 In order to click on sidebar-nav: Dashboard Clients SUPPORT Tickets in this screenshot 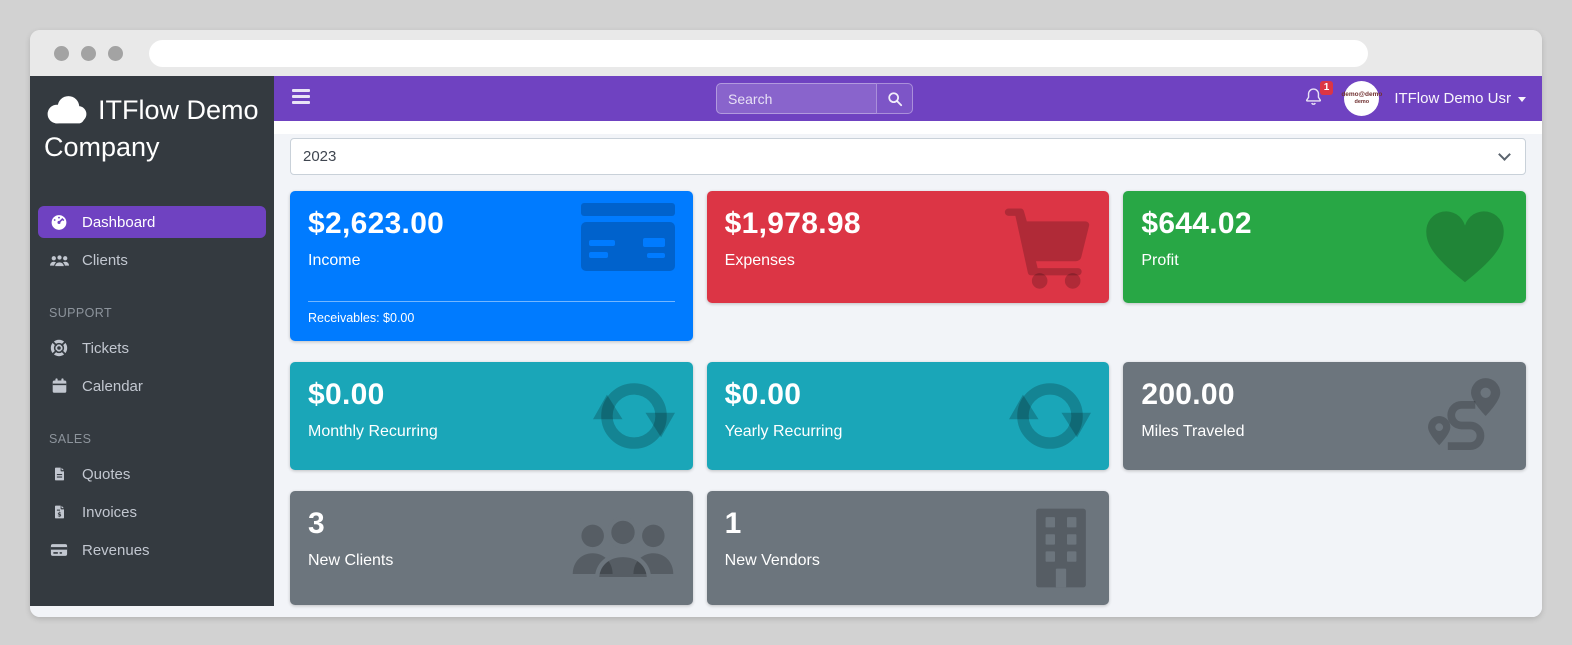, I will do `click(152, 366)`.